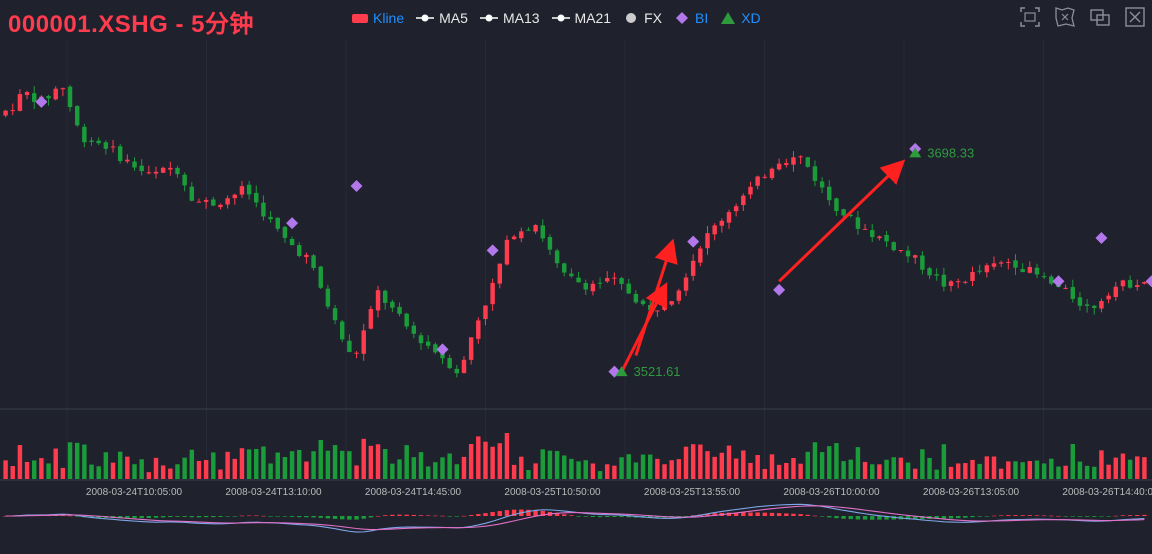 This screenshot has height=554, width=1152. What do you see at coordinates (1030, 17) in the screenshot?
I see `zoom-select-icon` at bounding box center [1030, 17].